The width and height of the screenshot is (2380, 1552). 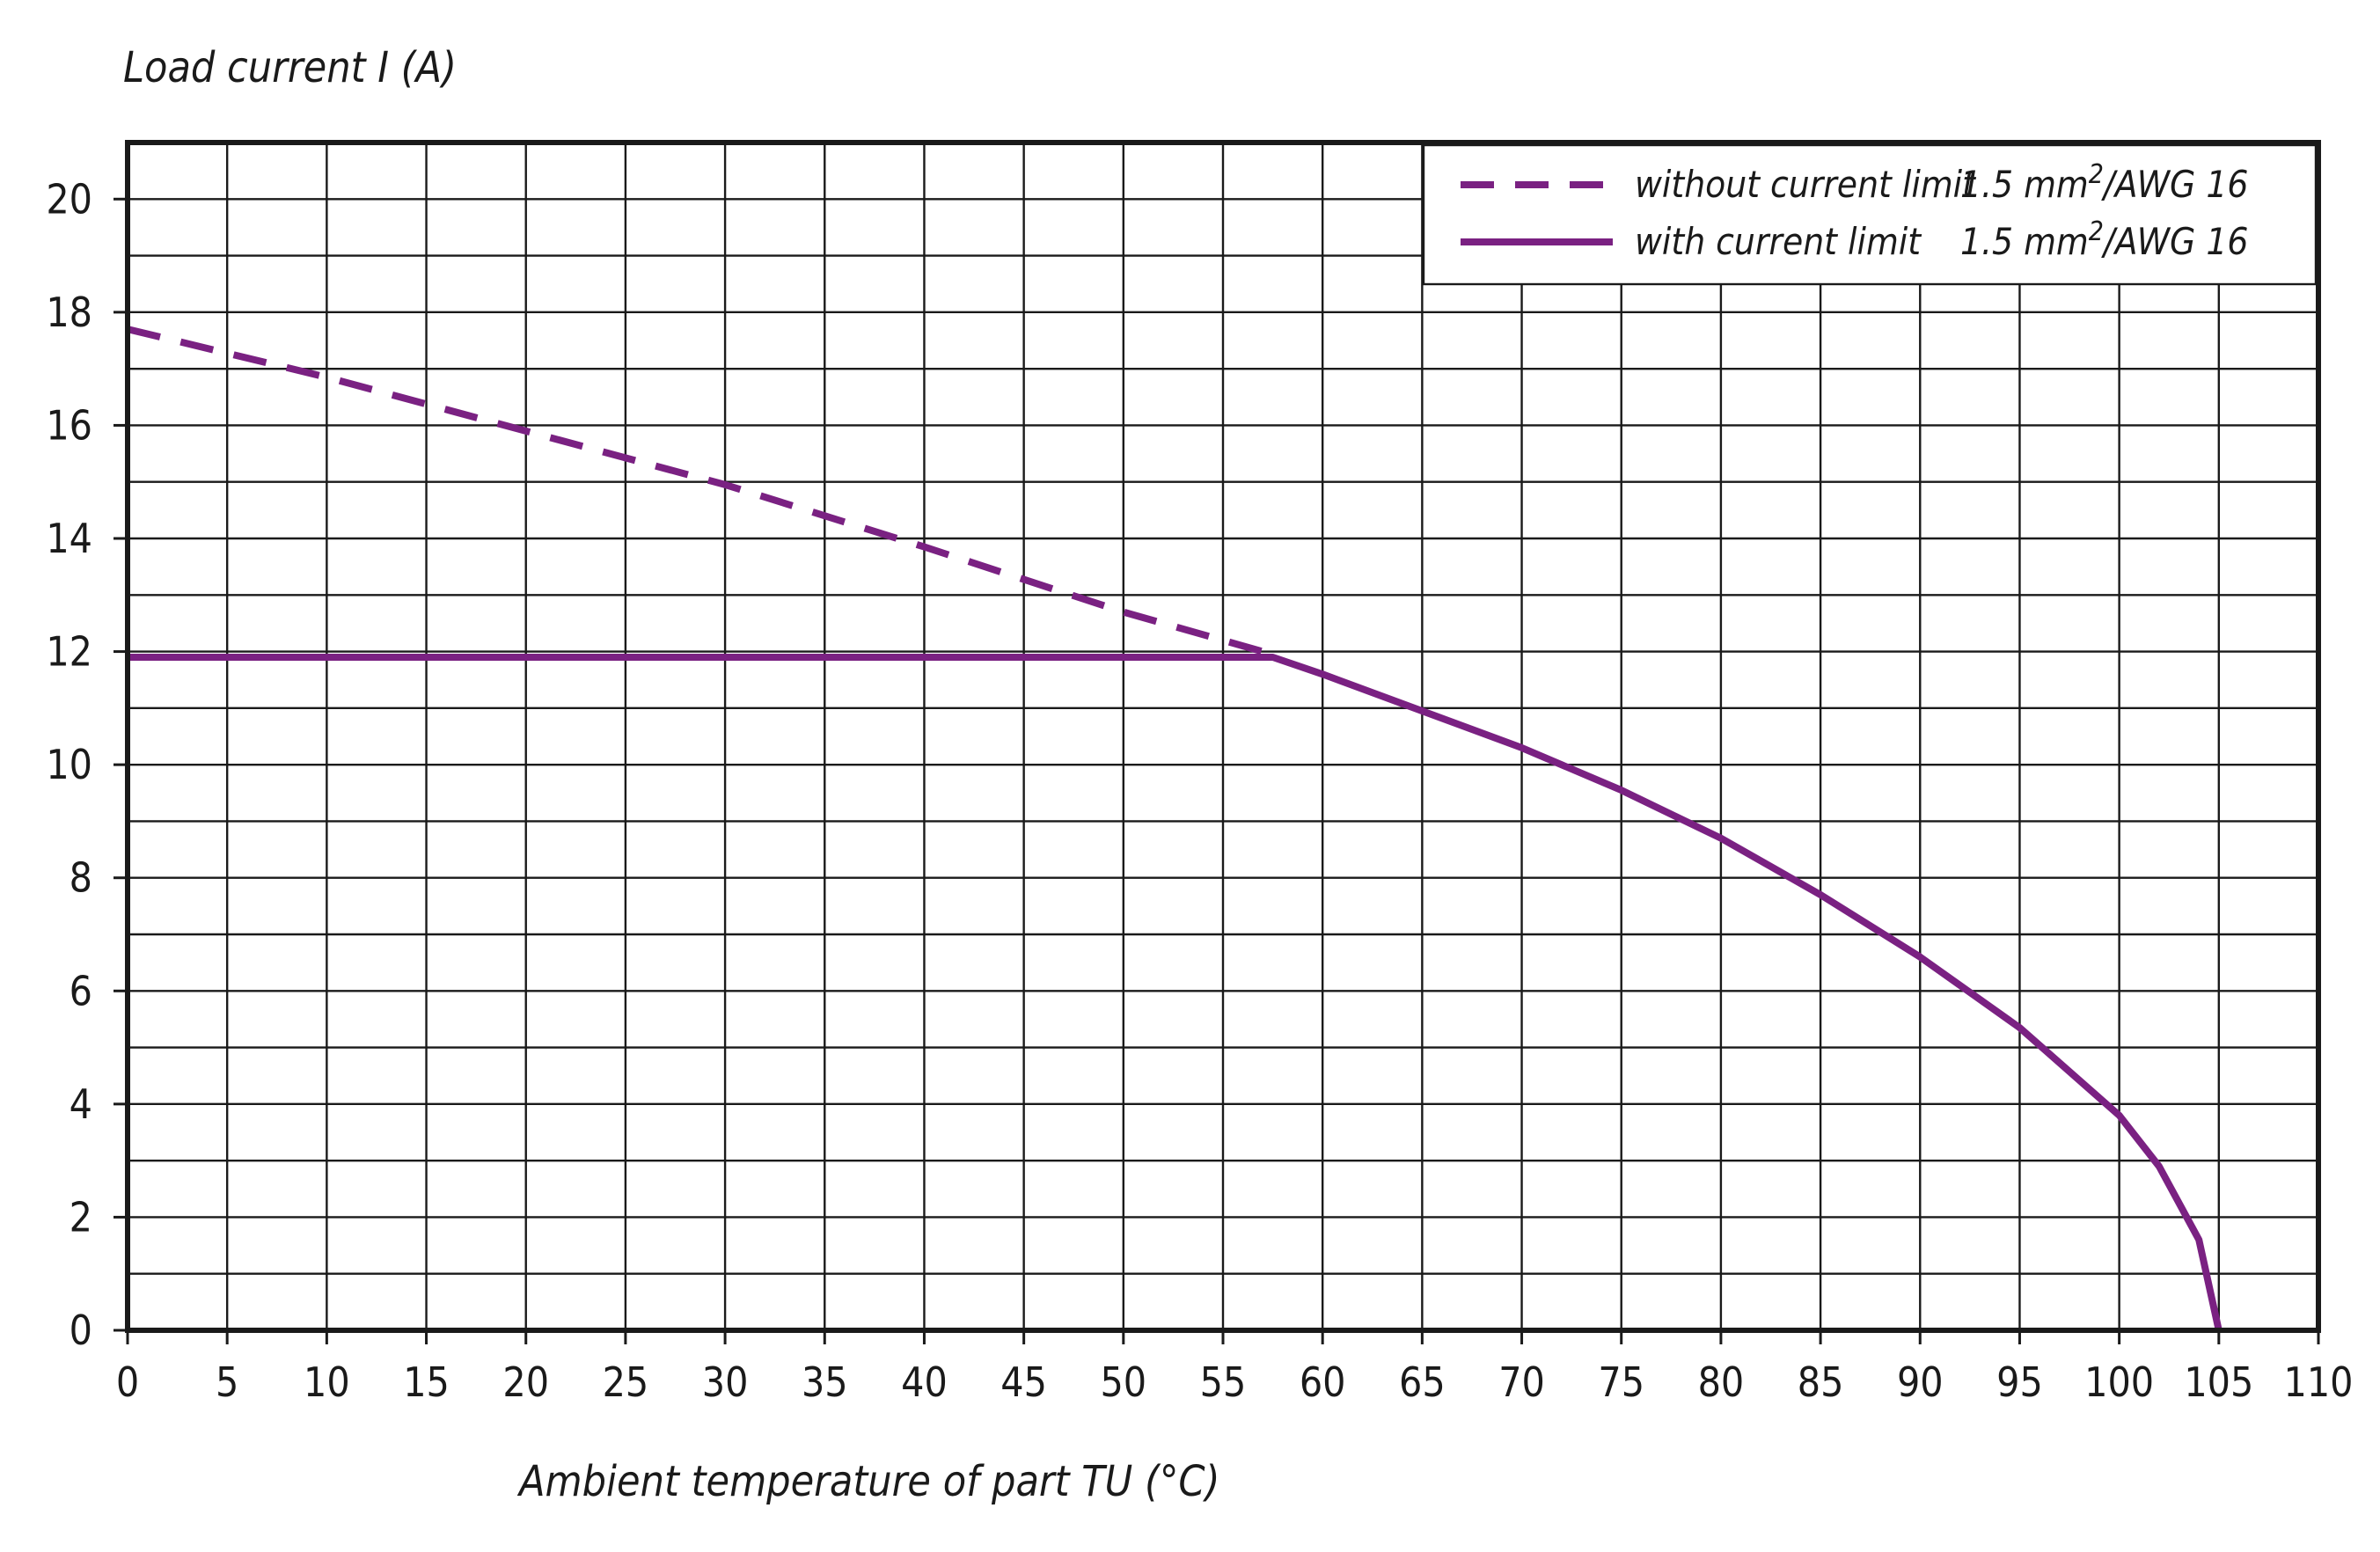 What do you see at coordinates (290, 67) in the screenshot?
I see `y-axis-title: Load current I (A)` at bounding box center [290, 67].